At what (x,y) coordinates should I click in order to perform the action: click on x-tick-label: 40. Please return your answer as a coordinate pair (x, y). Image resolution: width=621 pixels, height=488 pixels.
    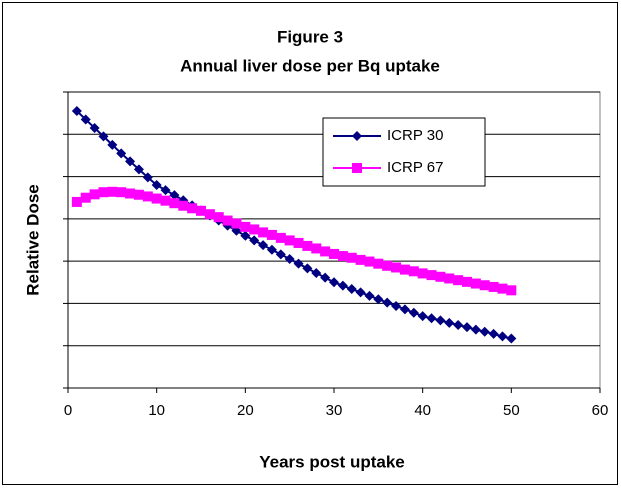
    Looking at the image, I should click on (422, 410).